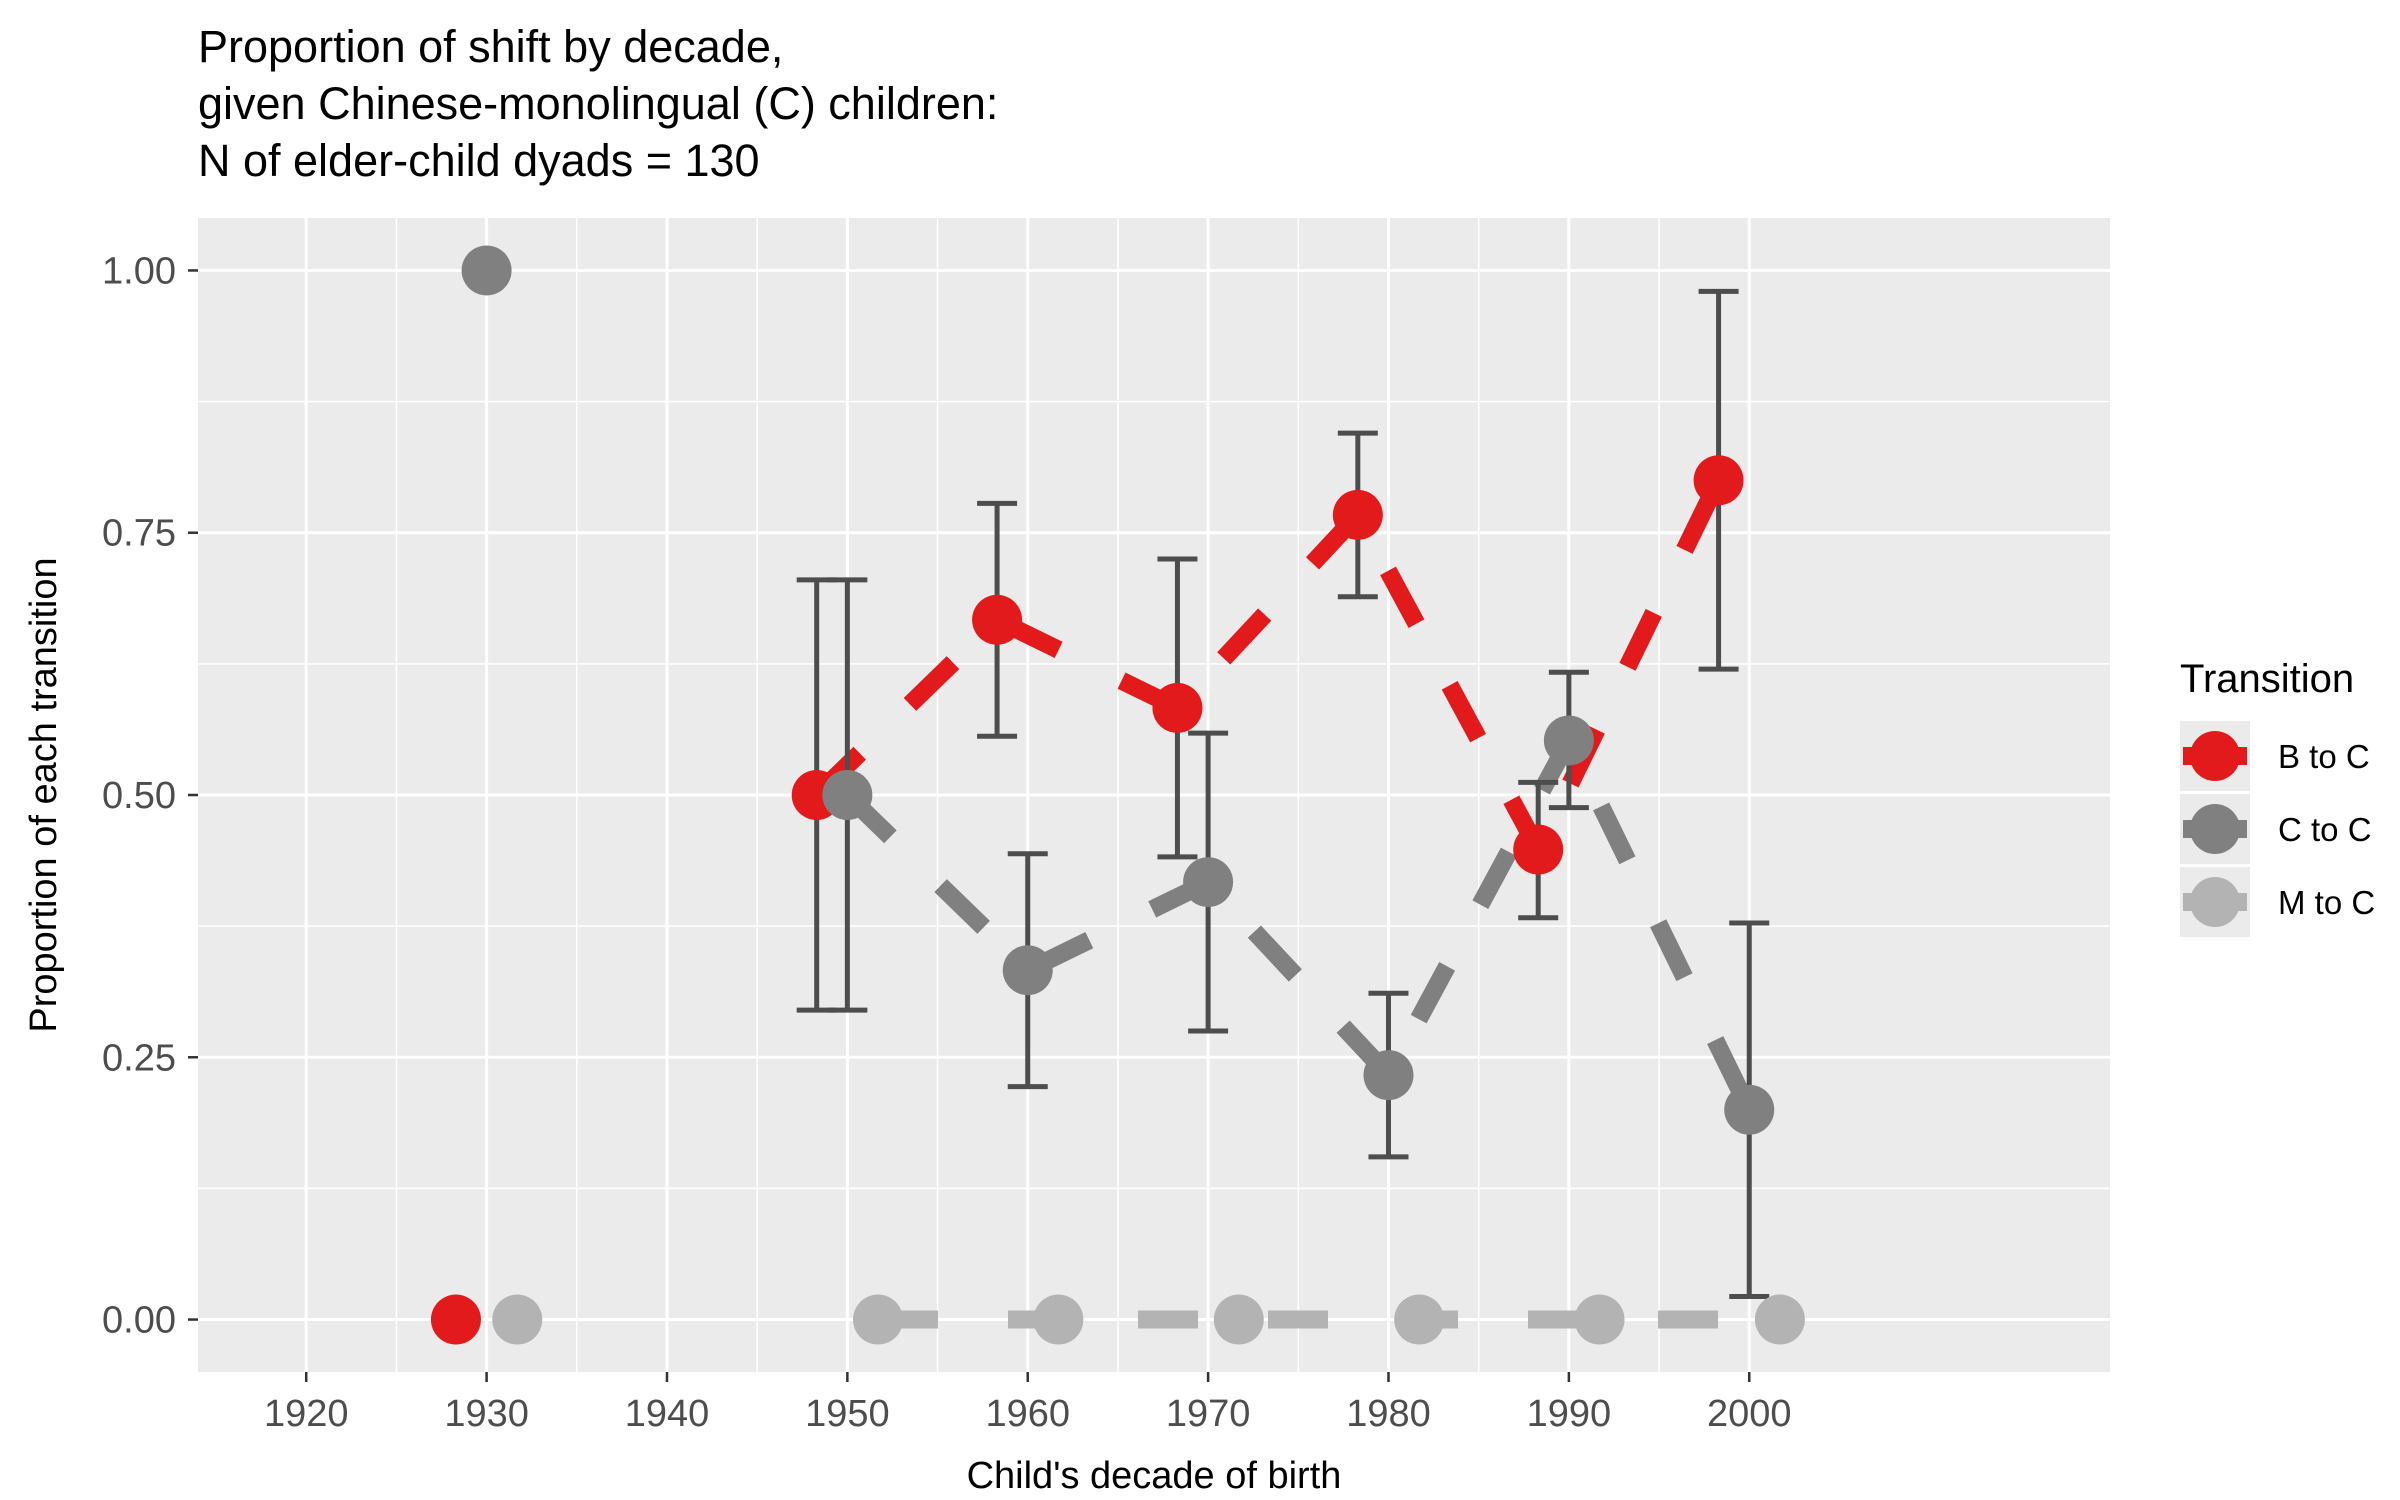  I want to click on chart-title-line: given Chinese-monolingual (C) children:, so click(598, 103).